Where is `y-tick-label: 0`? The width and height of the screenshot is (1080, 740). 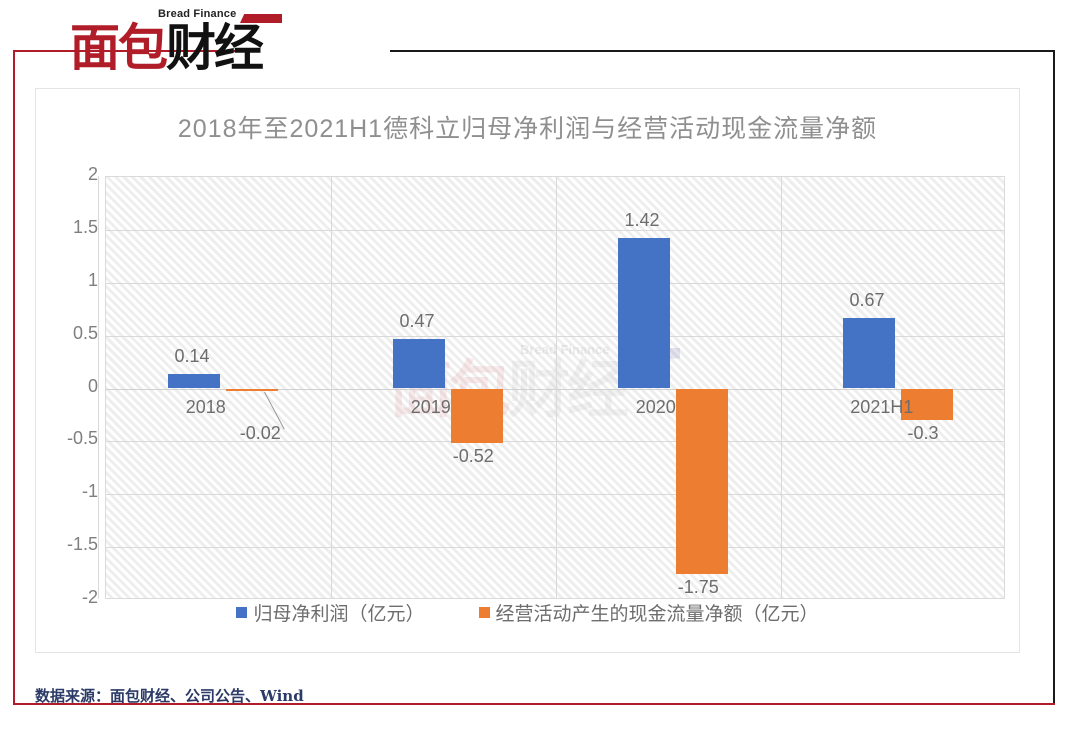 y-tick-label: 0 is located at coordinates (92, 385).